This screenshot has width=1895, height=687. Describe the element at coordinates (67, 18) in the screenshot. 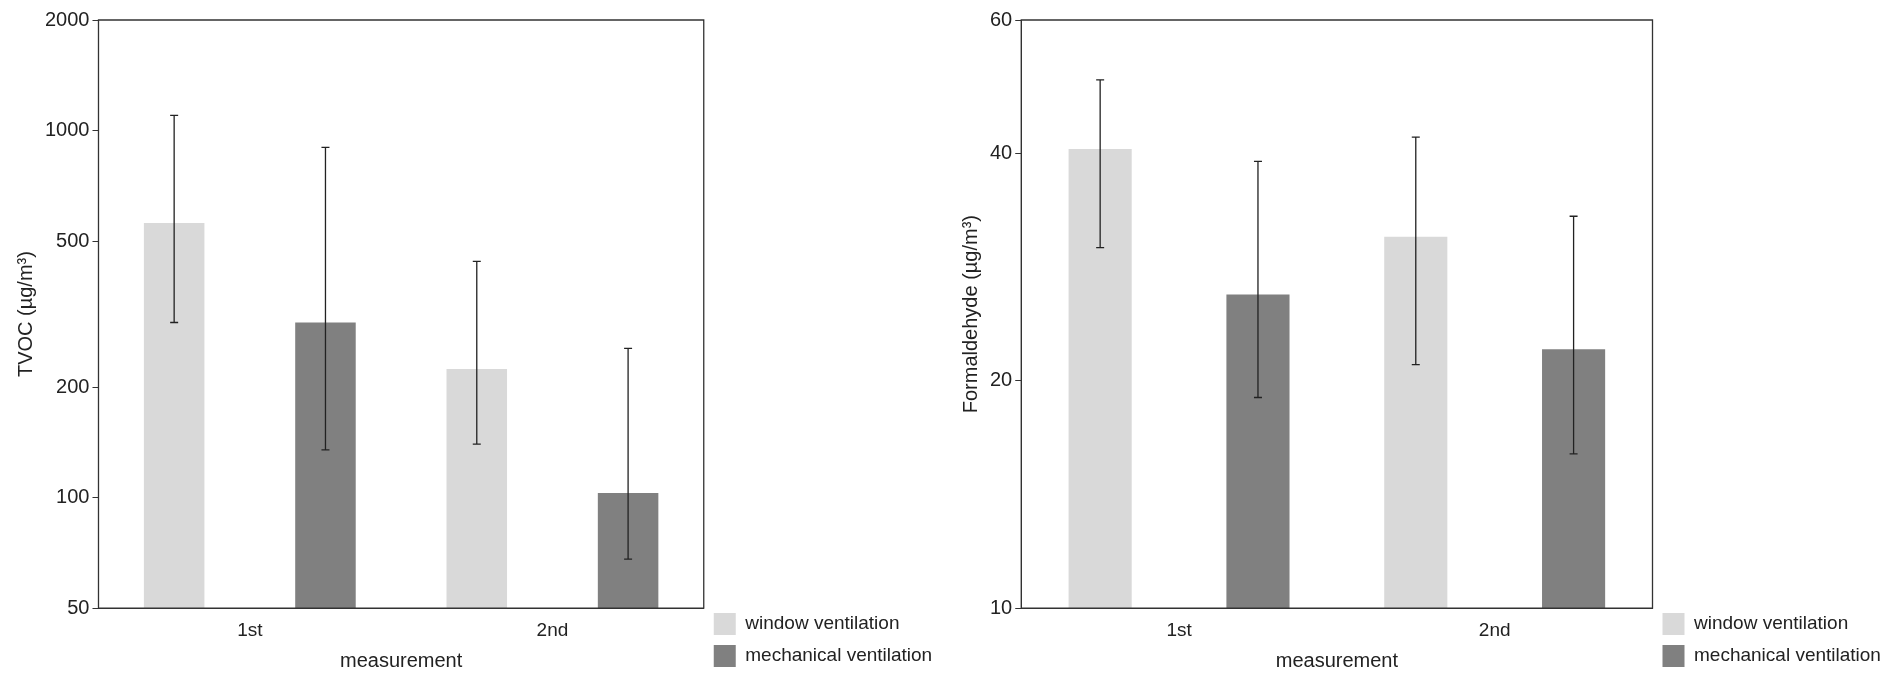

I see `y-tick-label: 2000` at that location.